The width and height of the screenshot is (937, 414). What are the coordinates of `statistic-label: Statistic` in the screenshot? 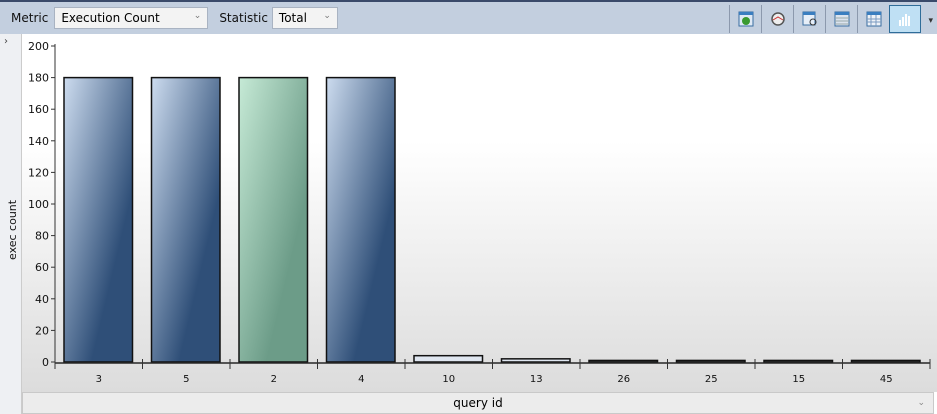 It's located at (243, 18).